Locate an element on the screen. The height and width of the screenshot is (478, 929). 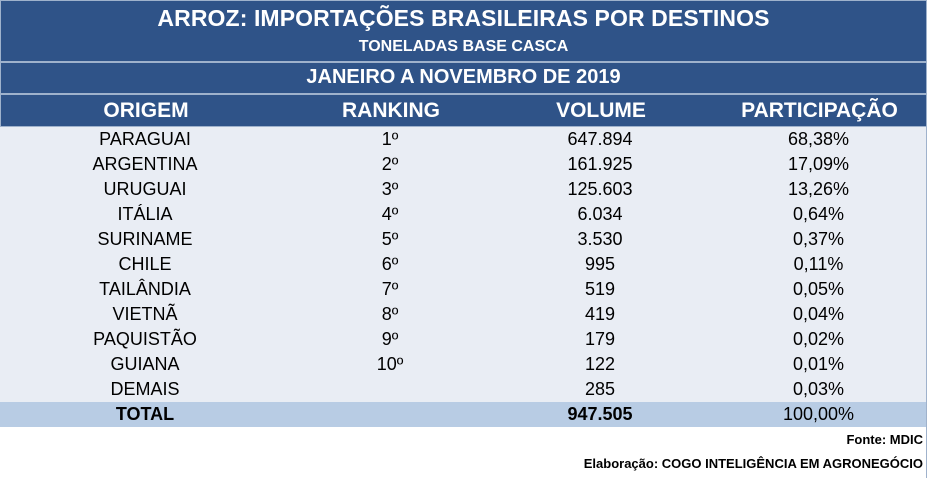
cell-ranking: 5º is located at coordinates (390, 239).